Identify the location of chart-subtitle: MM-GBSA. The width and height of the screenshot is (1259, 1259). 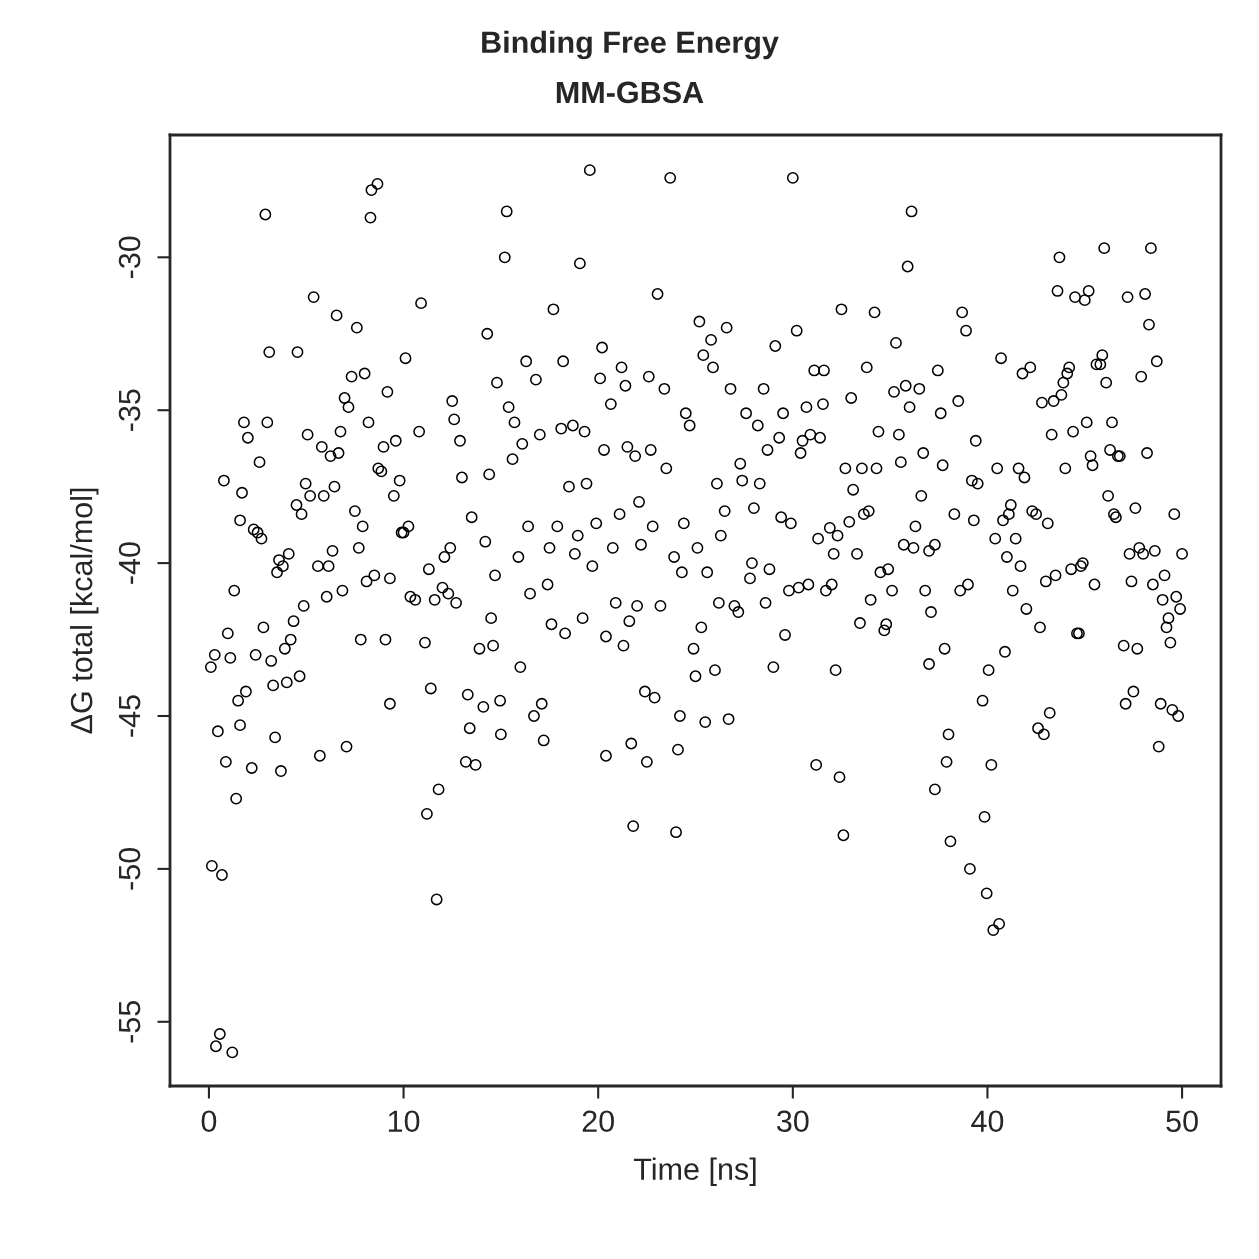
(630, 92).